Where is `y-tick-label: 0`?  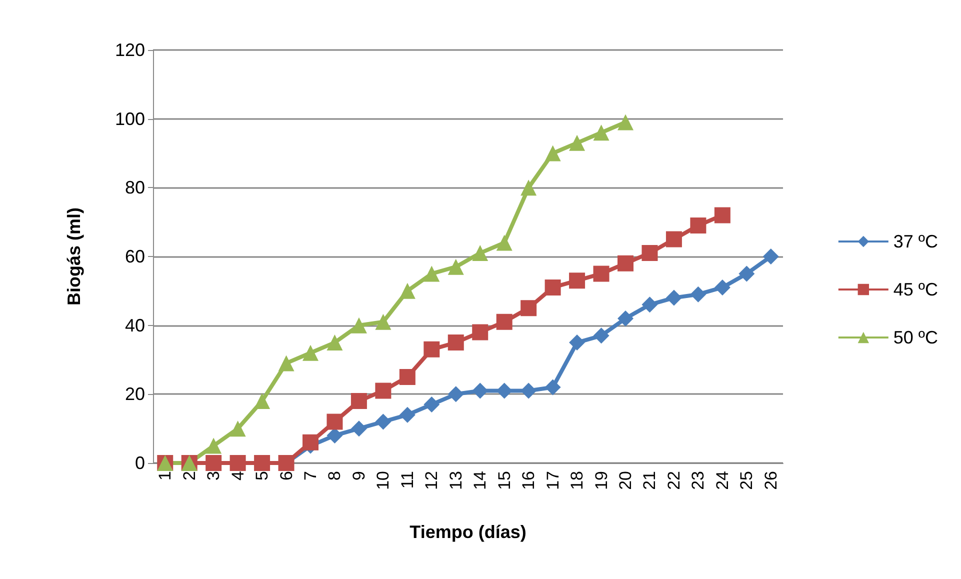 y-tick-label: 0 is located at coordinates (139, 463).